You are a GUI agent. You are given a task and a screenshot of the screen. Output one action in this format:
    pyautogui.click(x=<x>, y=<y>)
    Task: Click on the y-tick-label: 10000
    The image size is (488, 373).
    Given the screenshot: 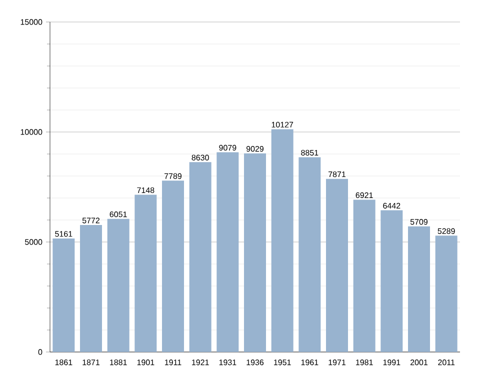 What is the action you would take?
    pyautogui.click(x=31, y=132)
    